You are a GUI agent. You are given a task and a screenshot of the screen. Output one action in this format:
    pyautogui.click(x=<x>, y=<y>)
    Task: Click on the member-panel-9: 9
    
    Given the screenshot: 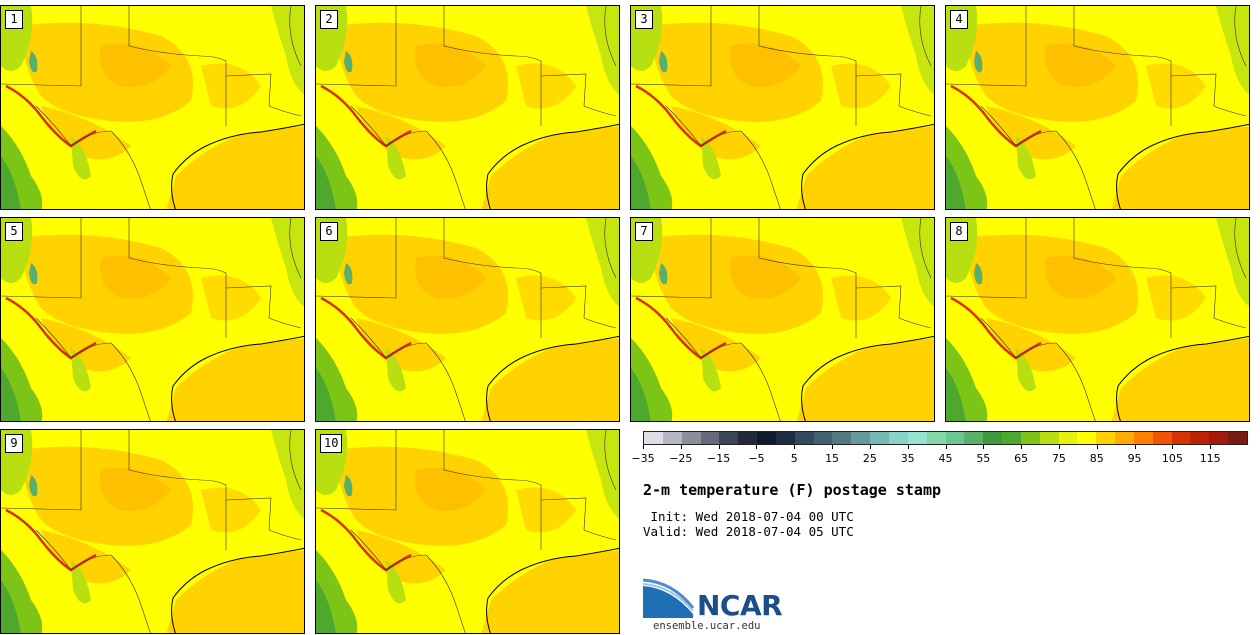 What is the action you would take?
    pyautogui.click(x=152, y=531)
    